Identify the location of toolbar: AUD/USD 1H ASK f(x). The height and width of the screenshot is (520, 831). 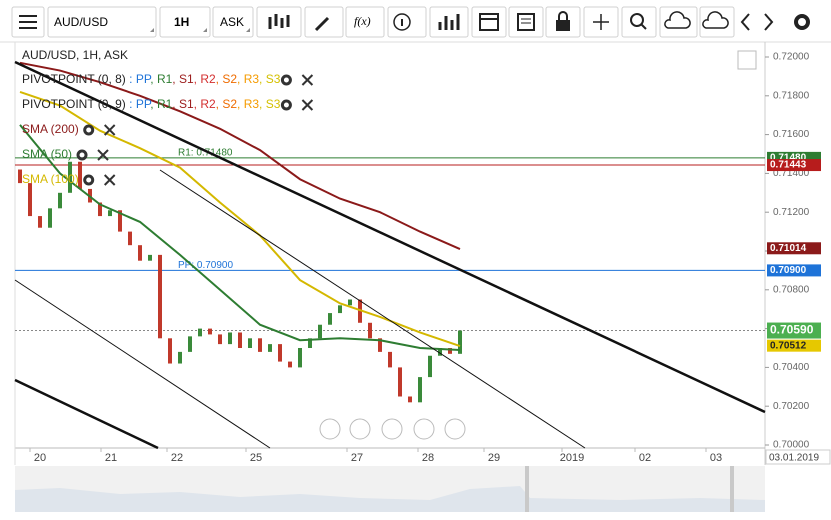
(415, 21).